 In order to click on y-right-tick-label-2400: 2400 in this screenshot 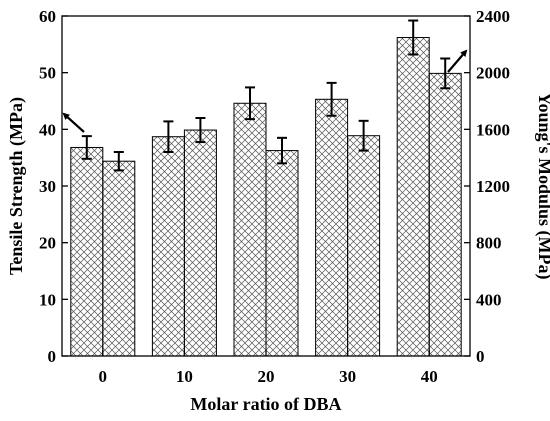, I will do `click(493, 16)`.